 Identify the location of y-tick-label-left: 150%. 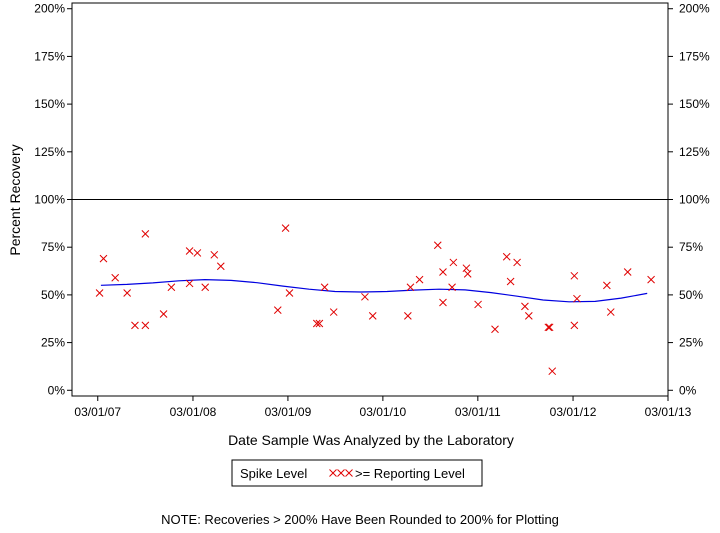
(49, 104).